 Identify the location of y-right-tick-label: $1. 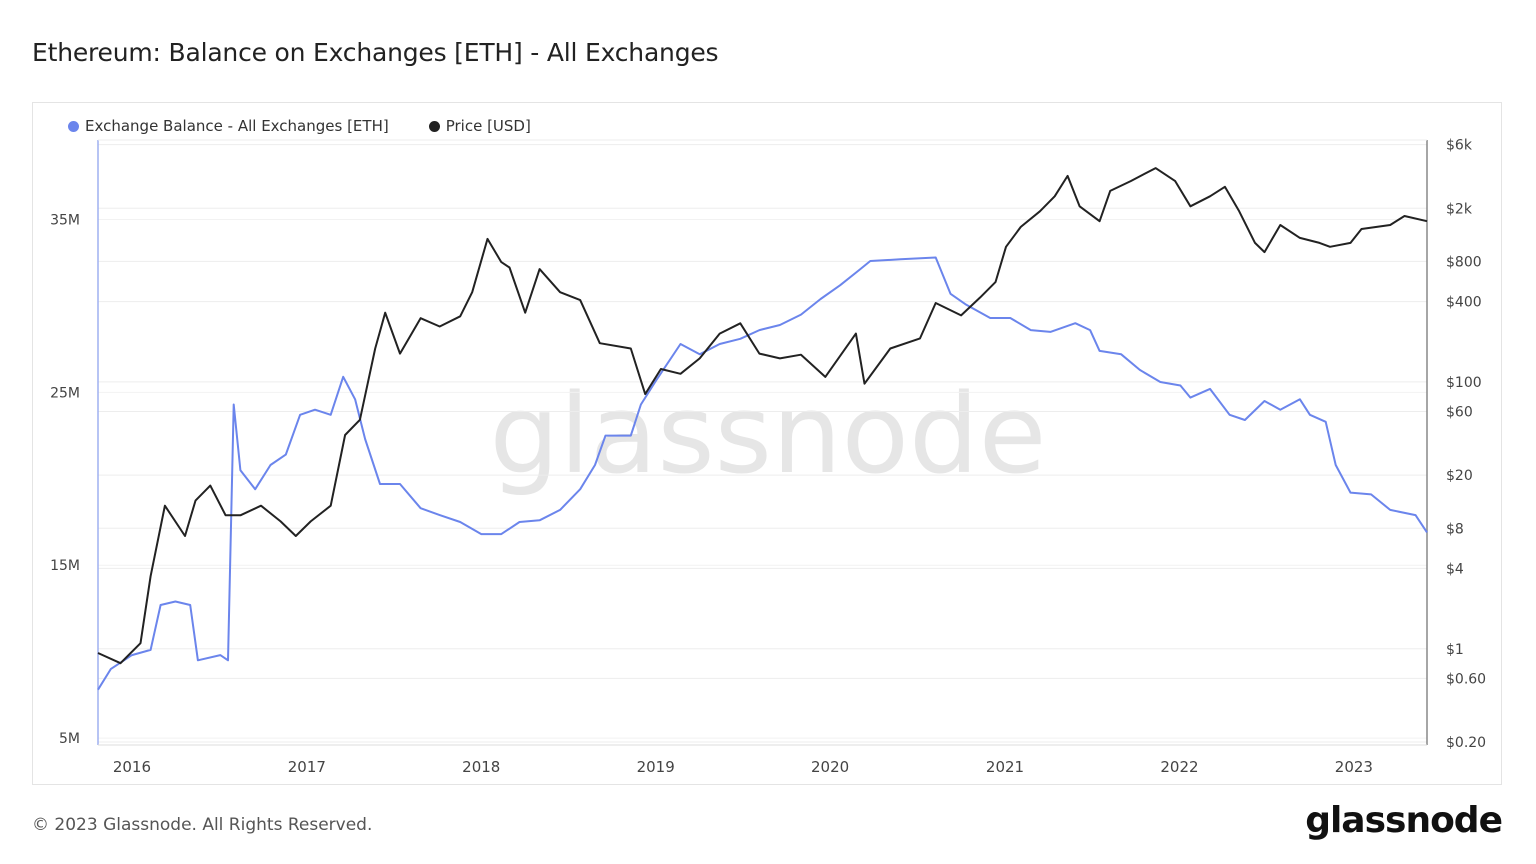
(1455, 650).